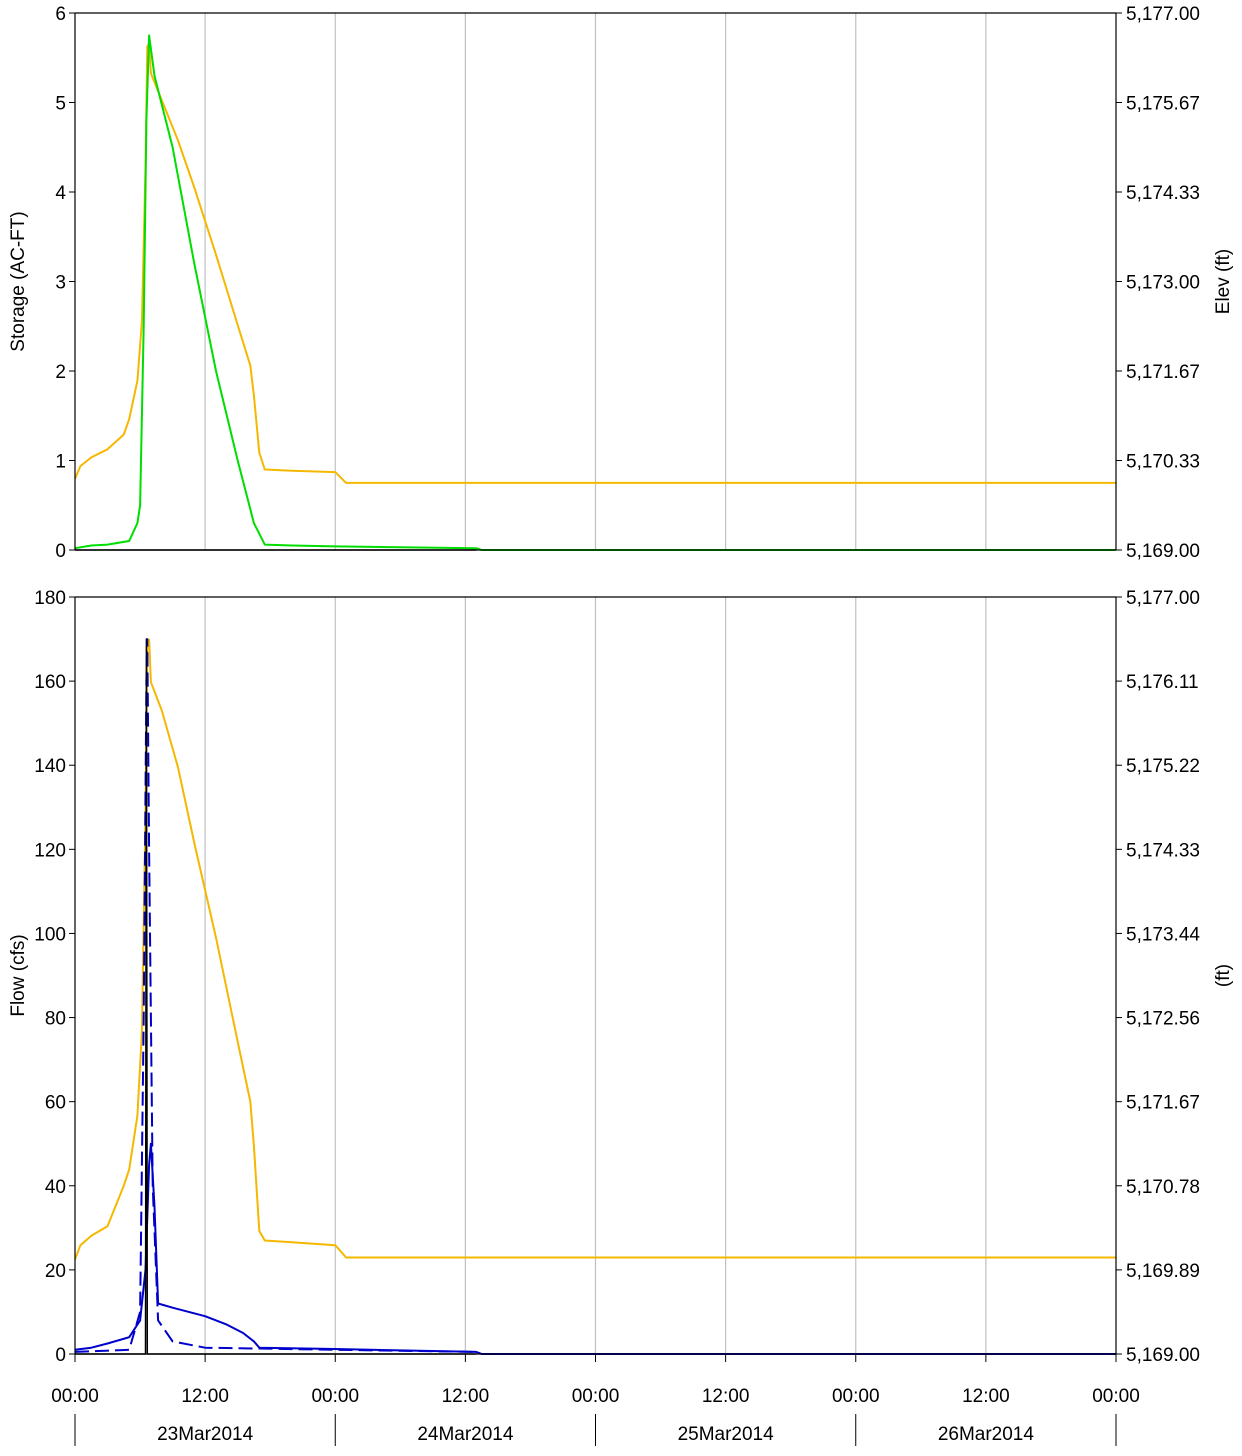  I want to click on y2-axis-title: Elev (ft), so click(1223, 281).